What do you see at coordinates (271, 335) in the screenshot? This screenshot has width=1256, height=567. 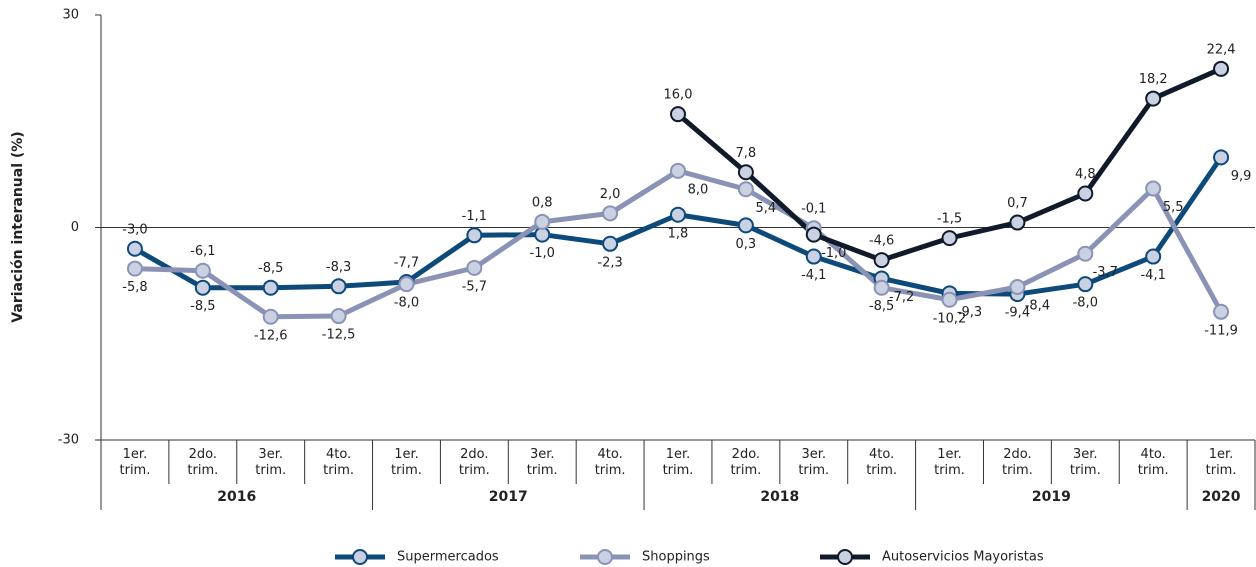 I see `data-label: -12,6` at bounding box center [271, 335].